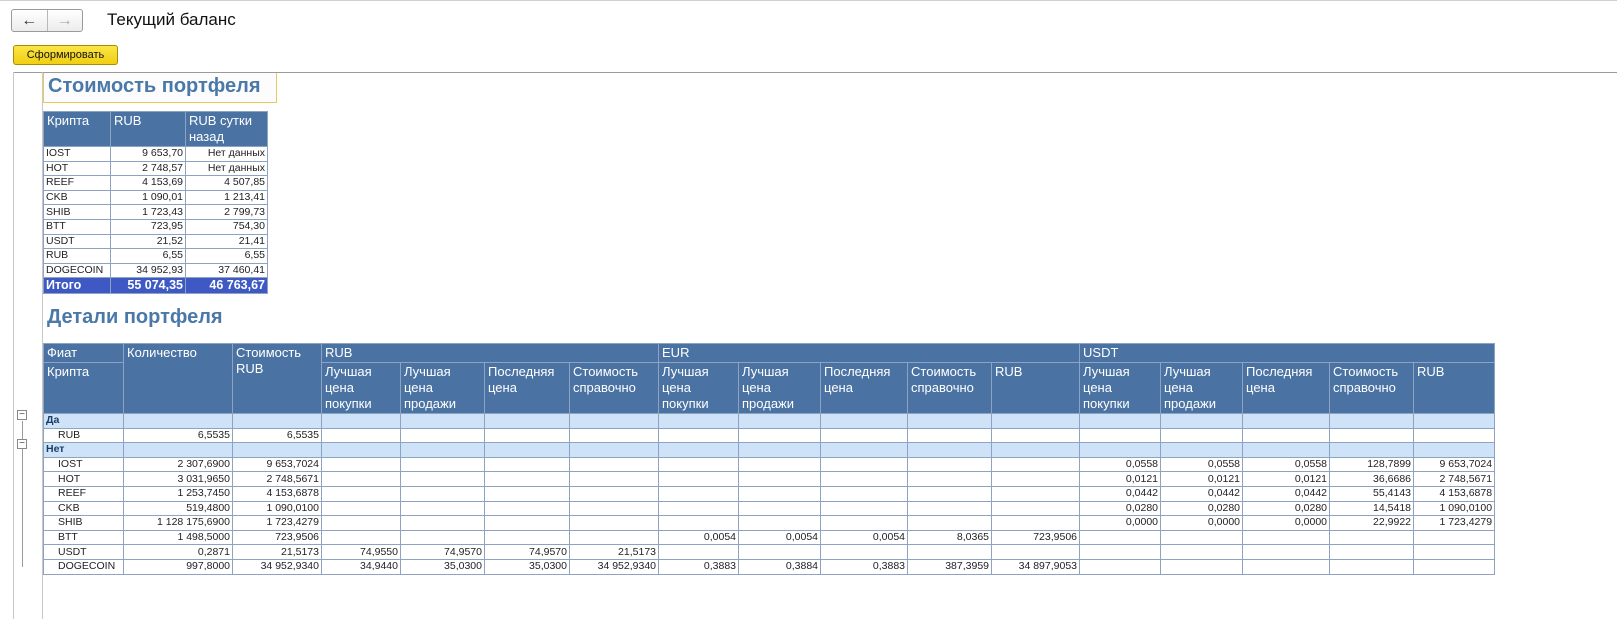  What do you see at coordinates (77, 197) in the screenshot?
I see `cell-coin: CKB` at bounding box center [77, 197].